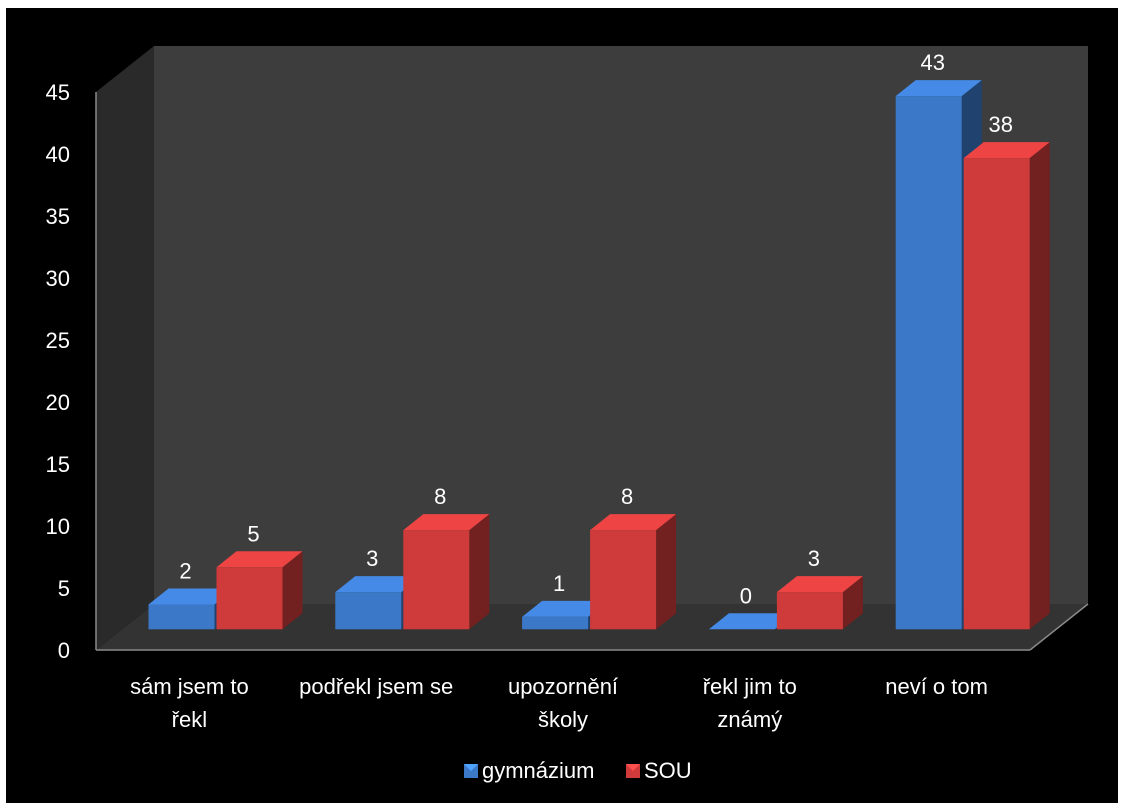 Image resolution: width=1124 pixels, height=810 pixels. What do you see at coordinates (64, 650) in the screenshot?
I see `y-tick-label: 0` at bounding box center [64, 650].